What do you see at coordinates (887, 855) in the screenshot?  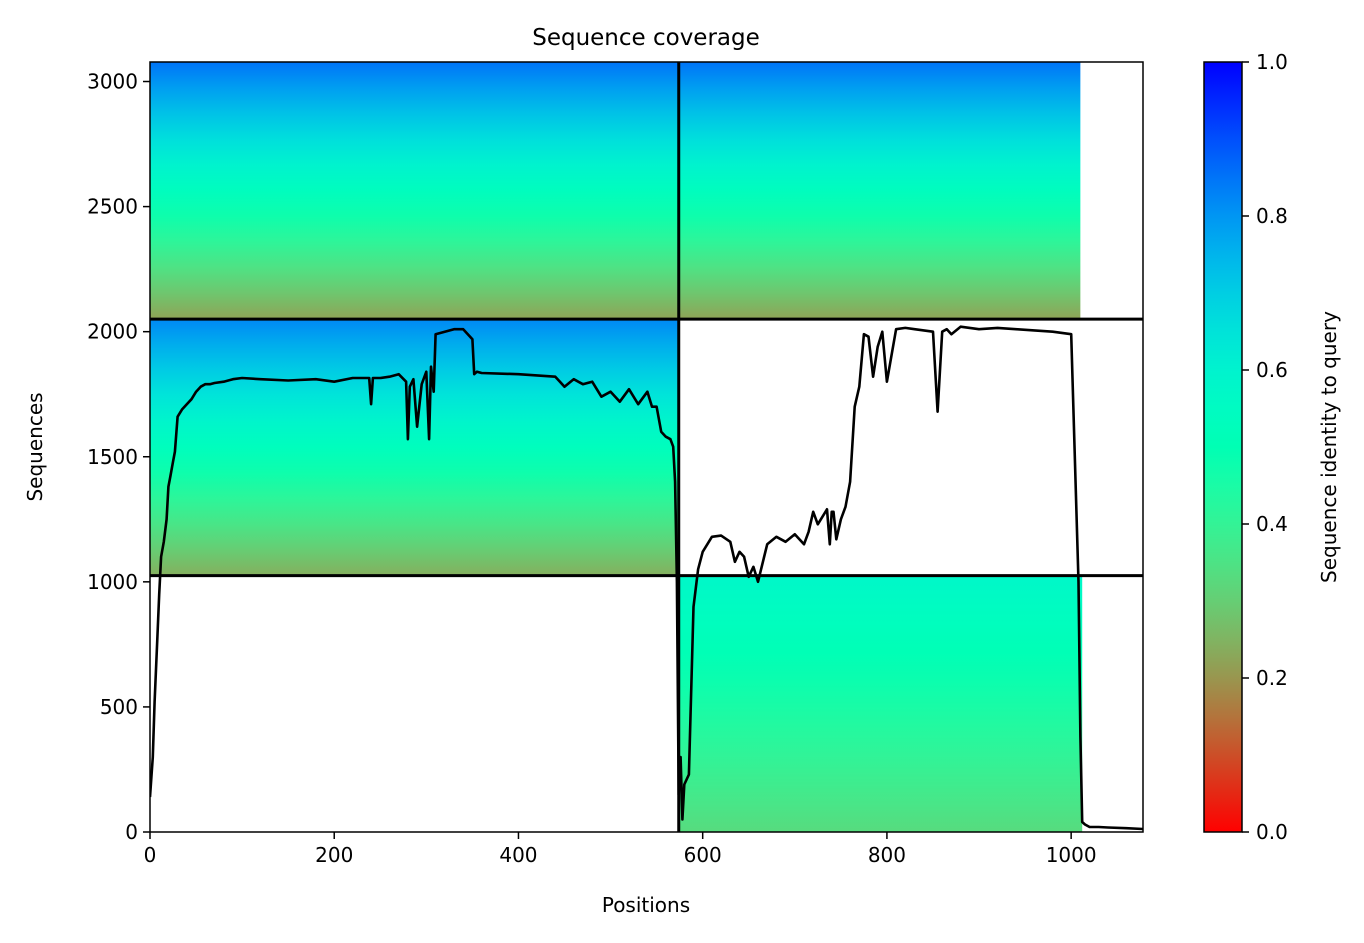 I see `x-tick-label: 800` at bounding box center [887, 855].